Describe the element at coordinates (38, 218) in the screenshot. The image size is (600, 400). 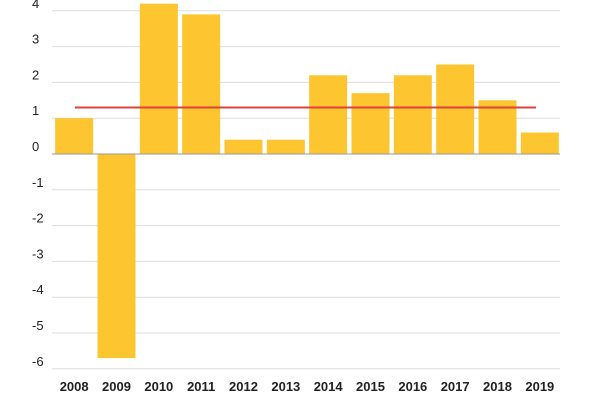
I see `y-tick-label: -2` at that location.